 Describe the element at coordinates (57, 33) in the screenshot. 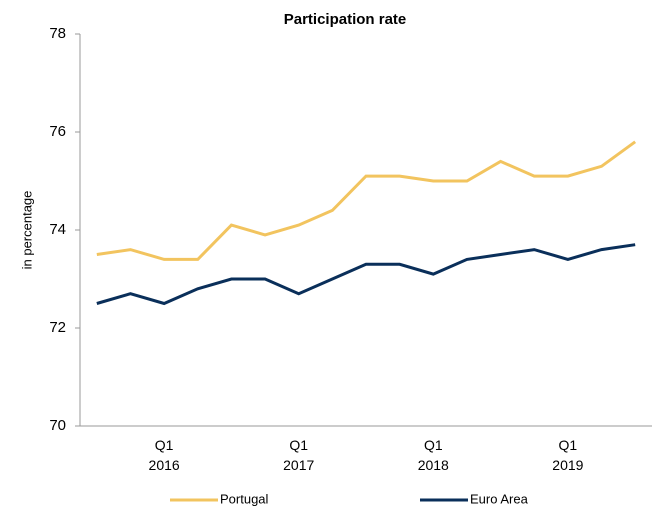

I see `y-tick-label: 78` at that location.